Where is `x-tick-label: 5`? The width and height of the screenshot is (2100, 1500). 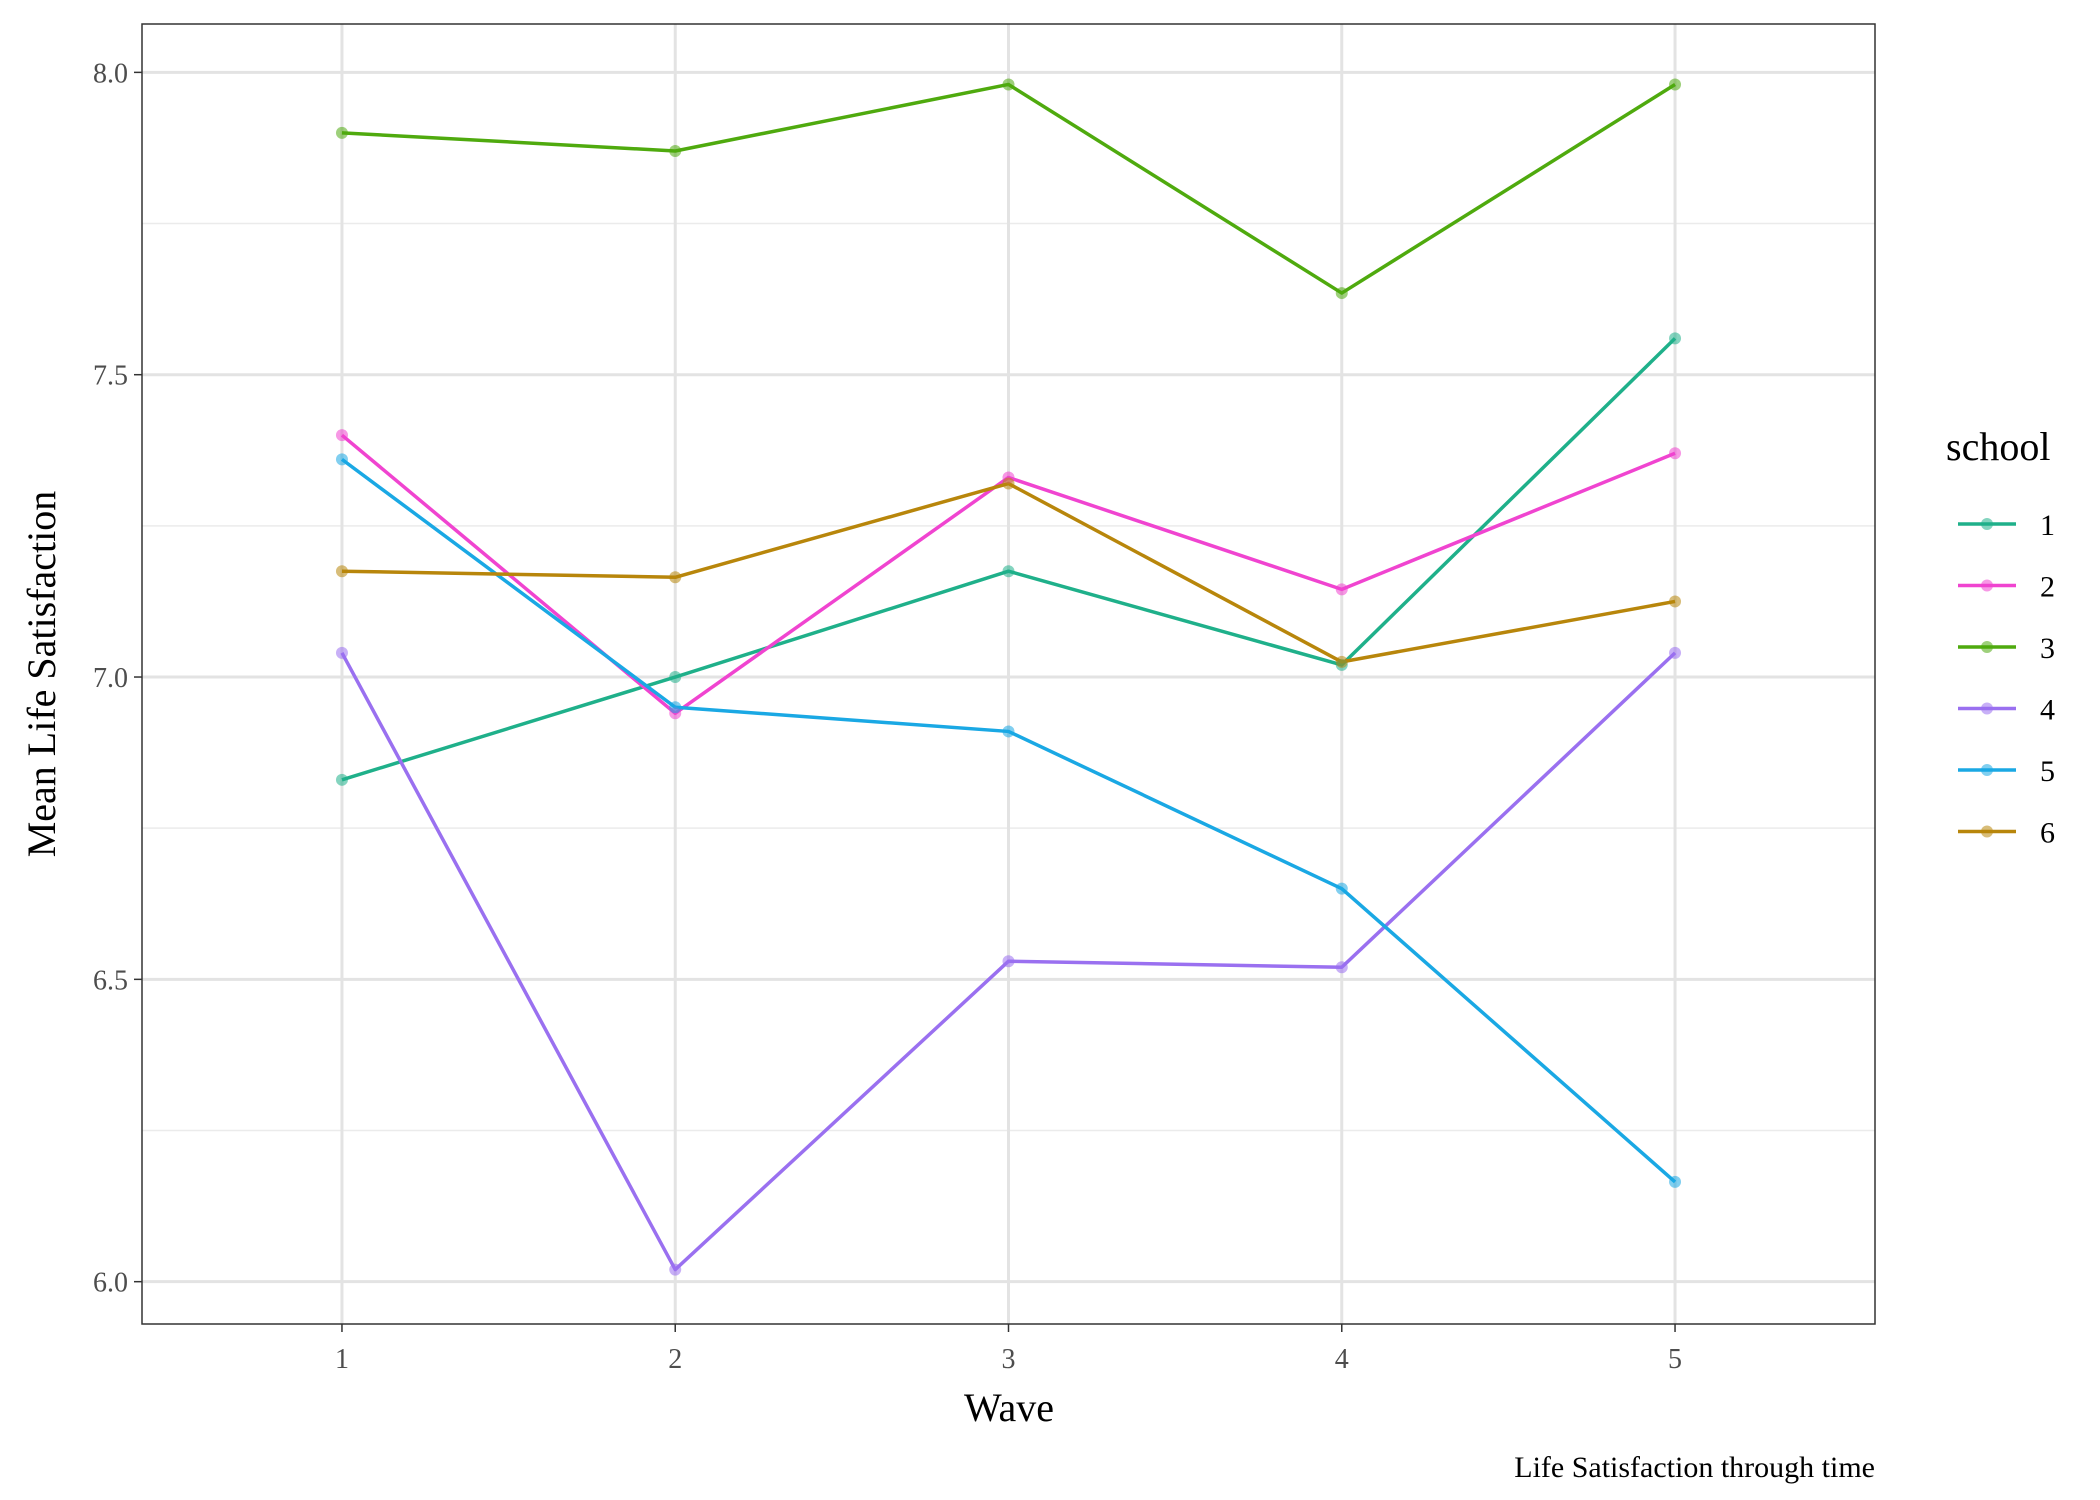
x-tick-label: 5 is located at coordinates (1675, 1359).